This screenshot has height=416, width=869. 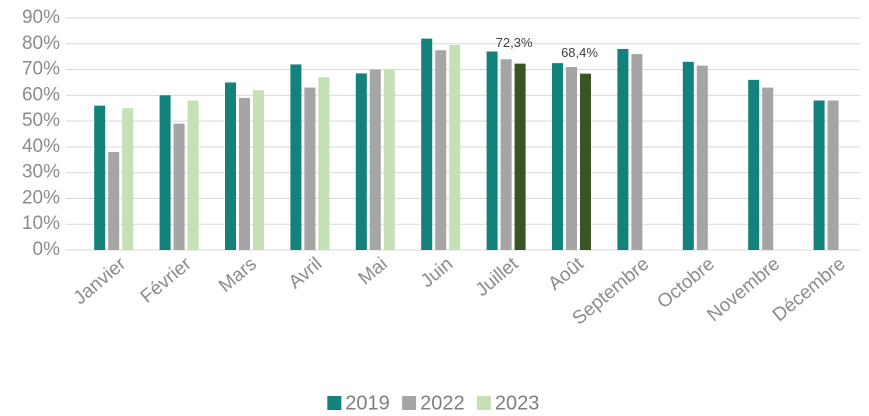 I want to click on legend-label: 2023, so click(x=517, y=403).